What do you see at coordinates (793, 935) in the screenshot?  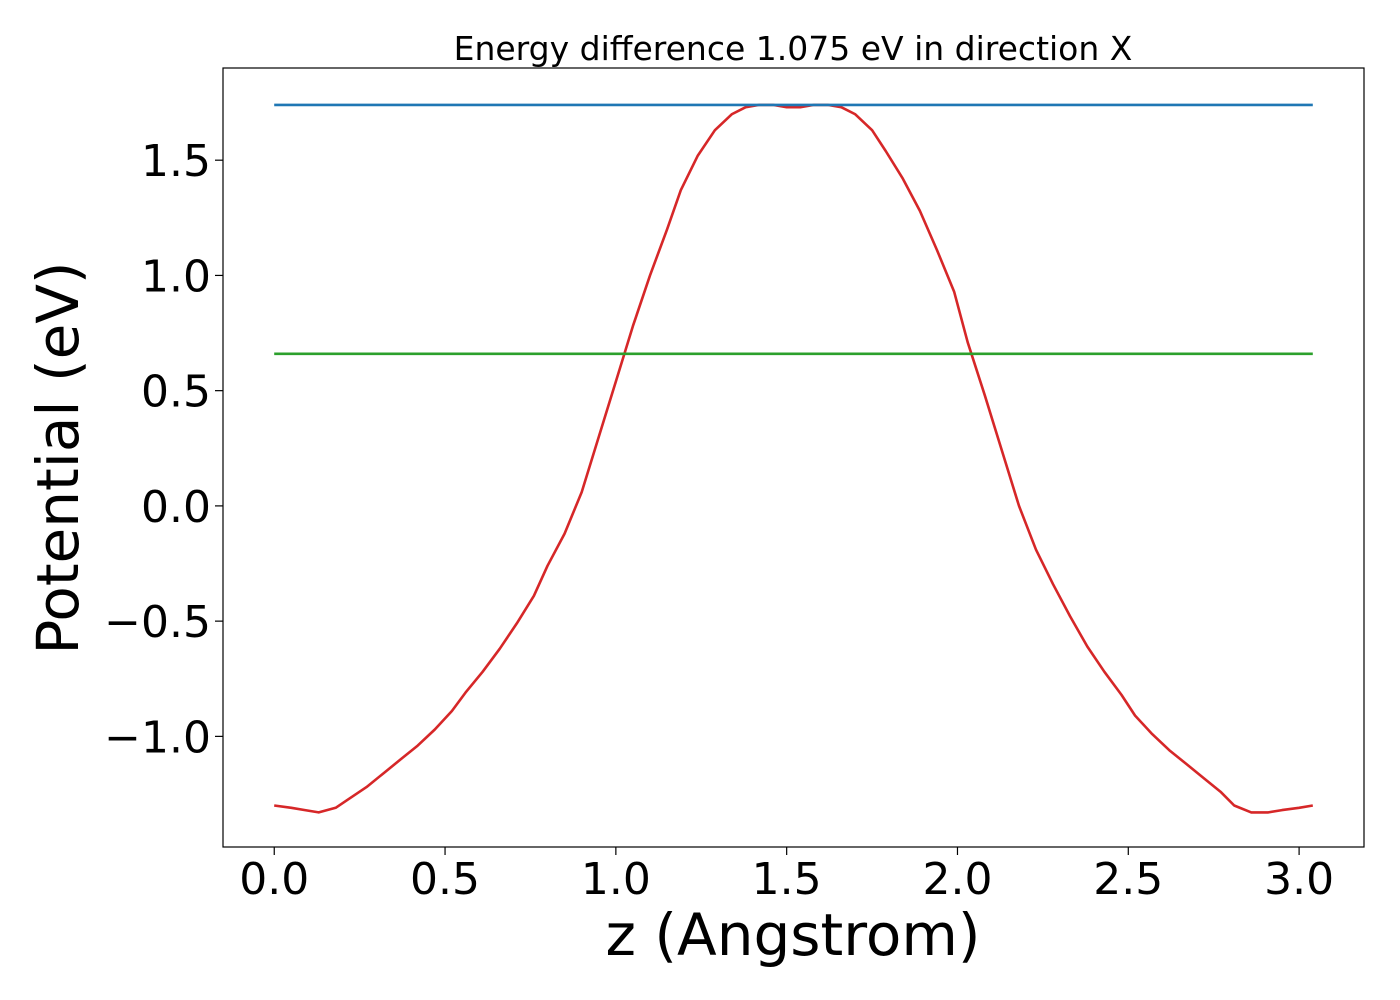 I see `x-axis-label: z (Angstrom)` at bounding box center [793, 935].